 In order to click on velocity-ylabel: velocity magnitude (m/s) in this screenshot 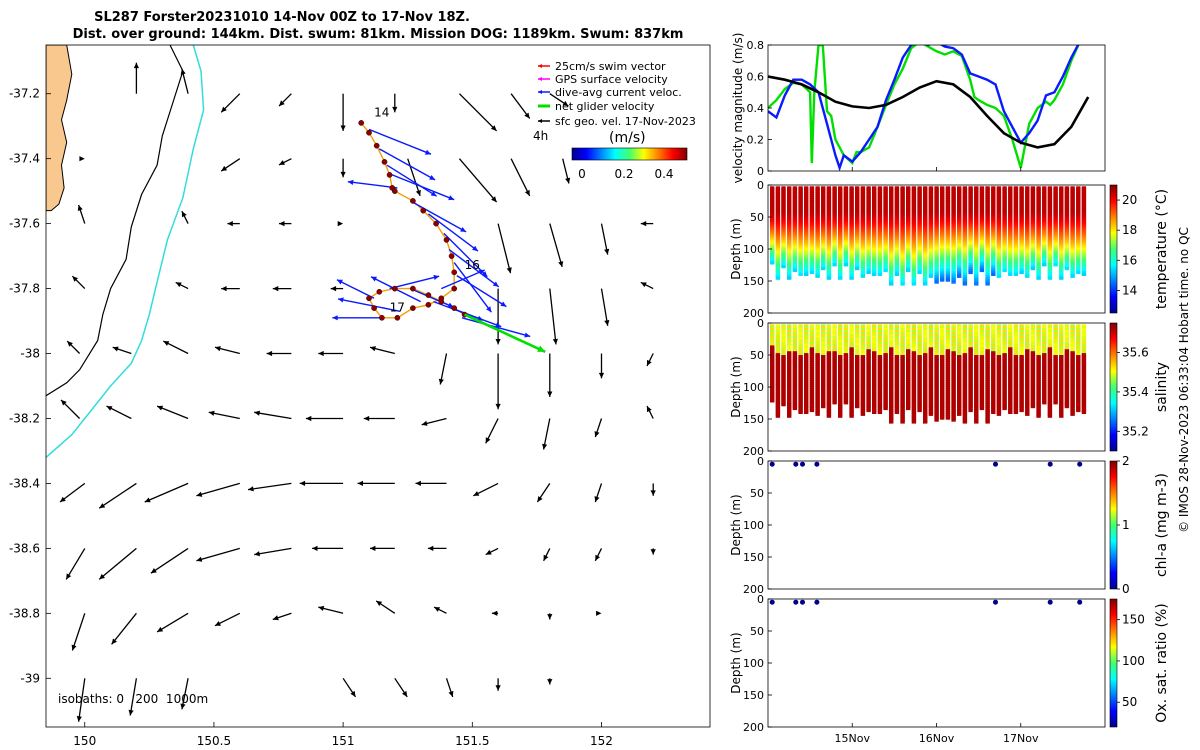, I will do `click(738, 108)`.